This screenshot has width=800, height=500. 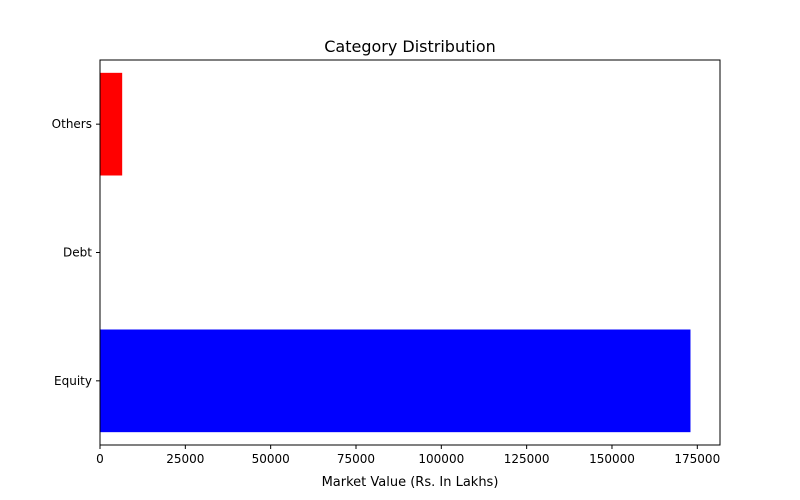 I want to click on y-tick-label: Debt, so click(x=77, y=253).